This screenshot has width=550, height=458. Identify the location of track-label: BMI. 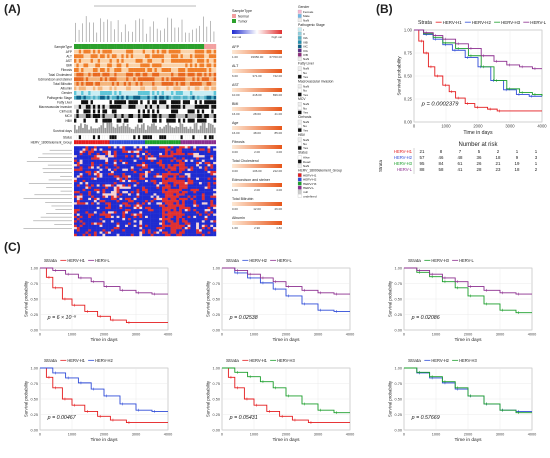
(69, 66).